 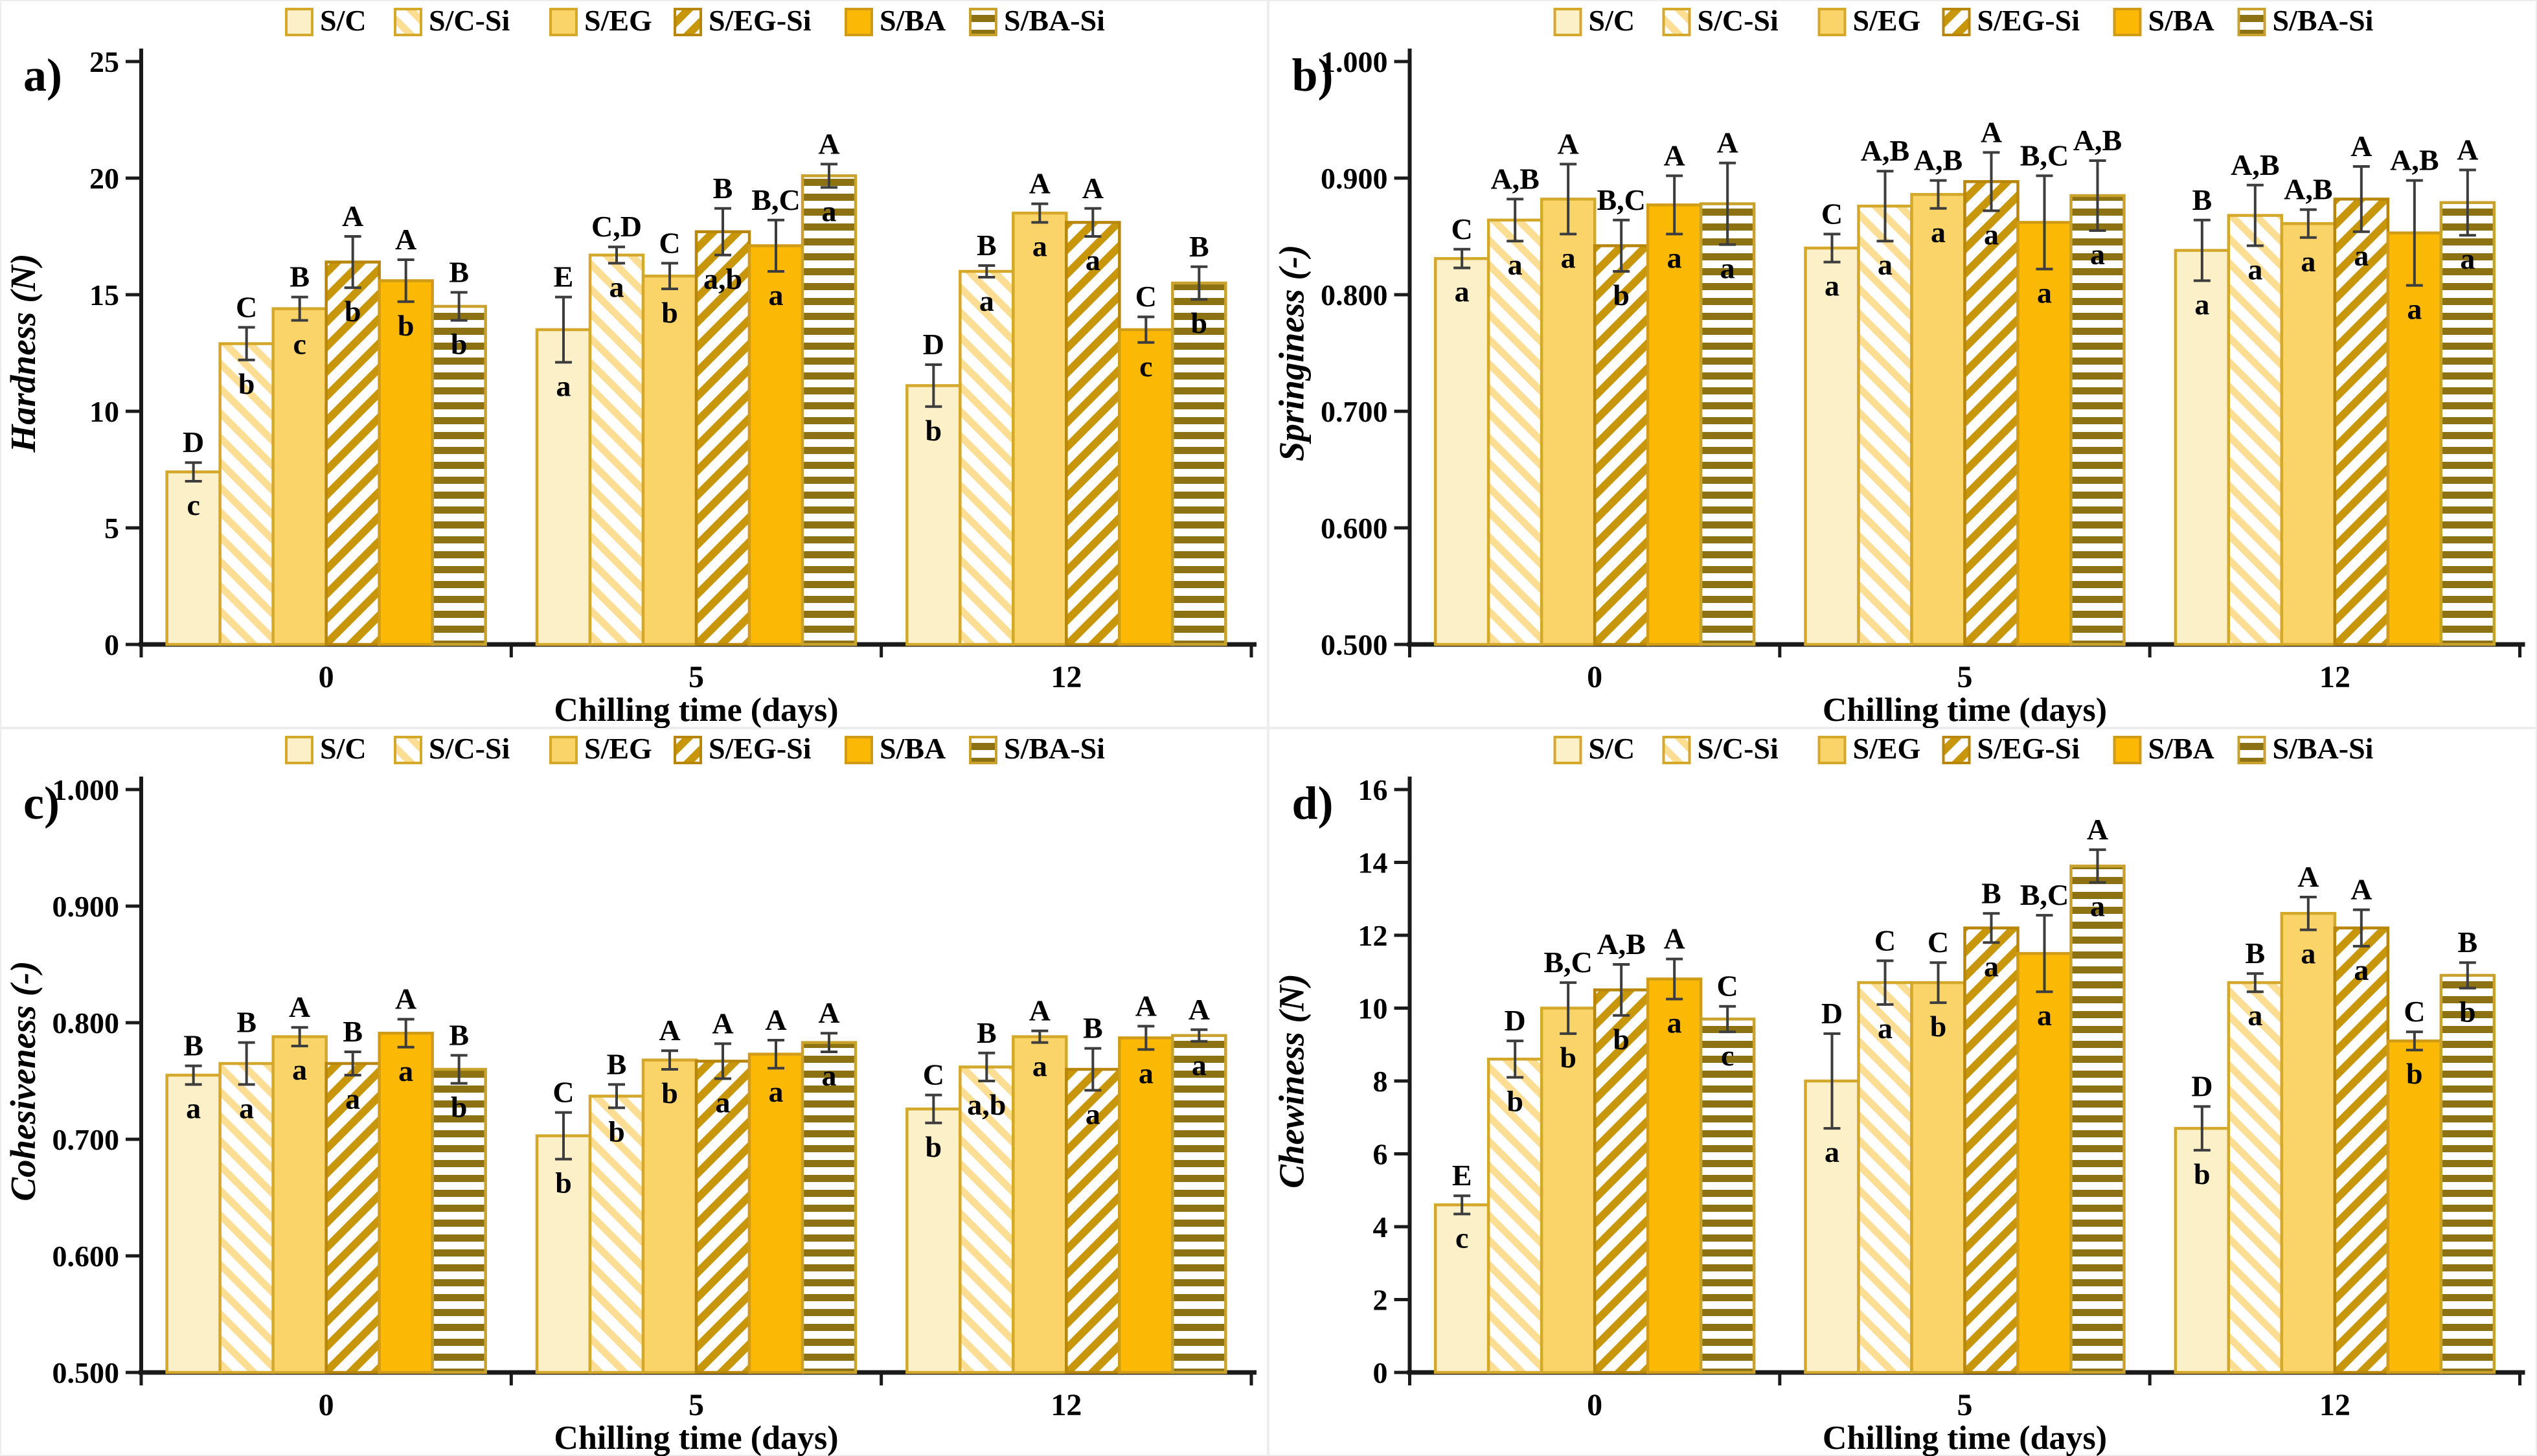 I want to click on sig-letter-upper: E, so click(x=1462, y=1175).